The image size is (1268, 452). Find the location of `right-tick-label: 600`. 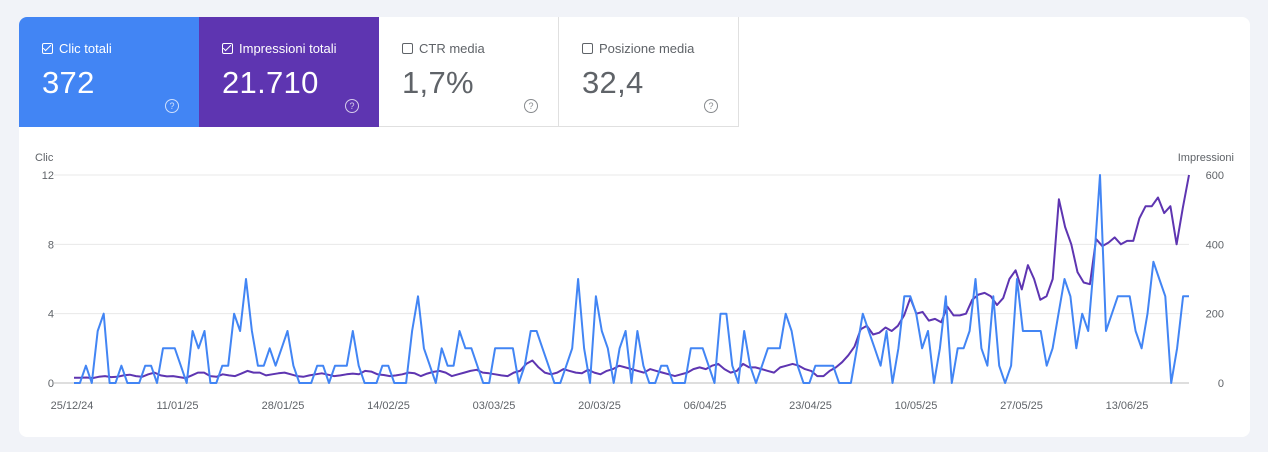

right-tick-label: 600 is located at coordinates (1215, 176).